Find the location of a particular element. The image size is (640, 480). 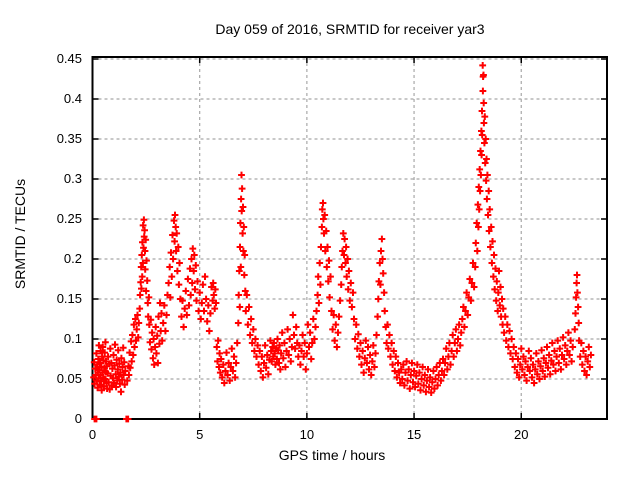

y-tick-label: 0.35 is located at coordinates (69, 138).